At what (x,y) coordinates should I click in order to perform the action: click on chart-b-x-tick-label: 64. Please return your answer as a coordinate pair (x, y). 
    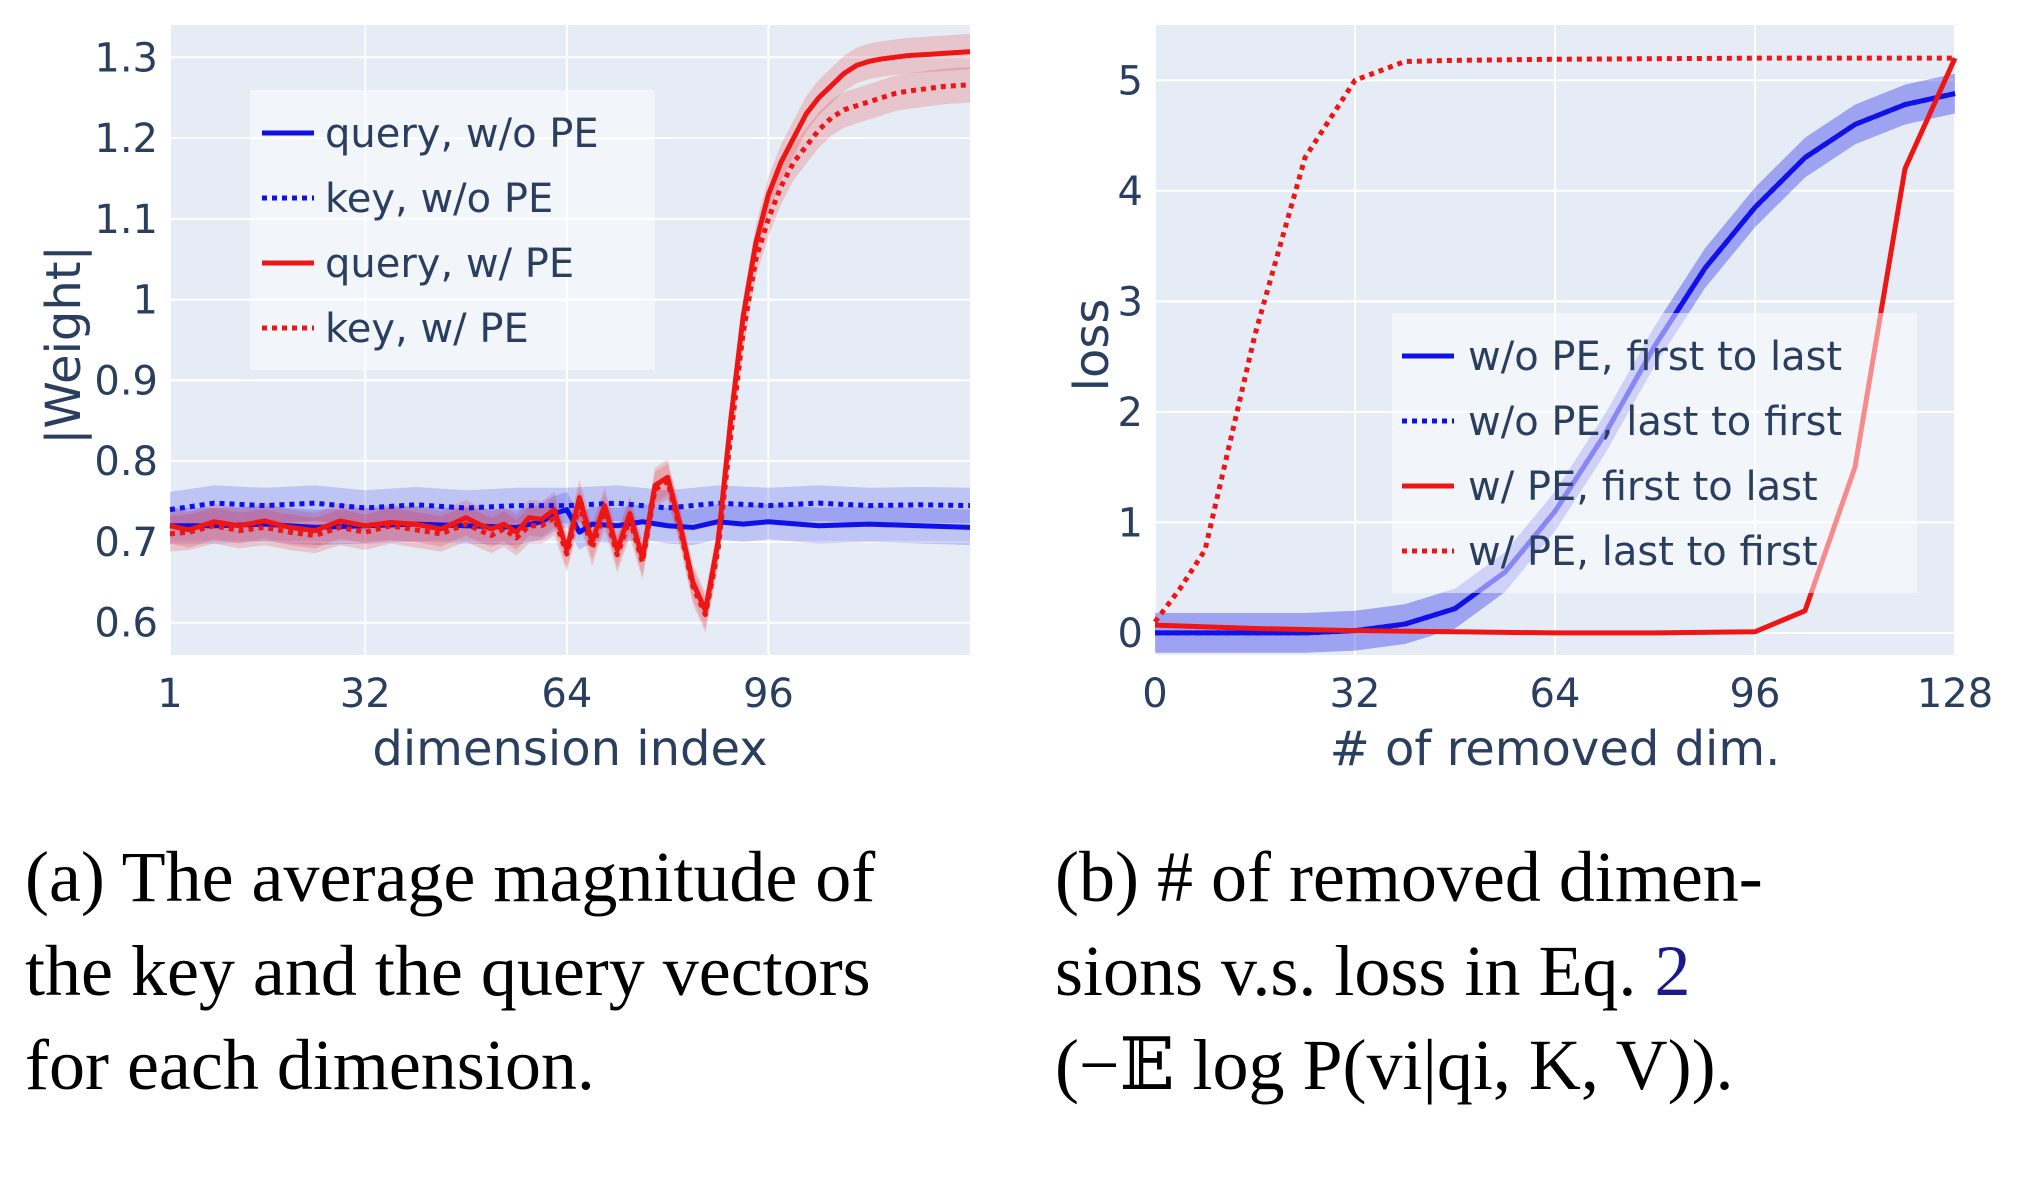
    Looking at the image, I should click on (1555, 694).